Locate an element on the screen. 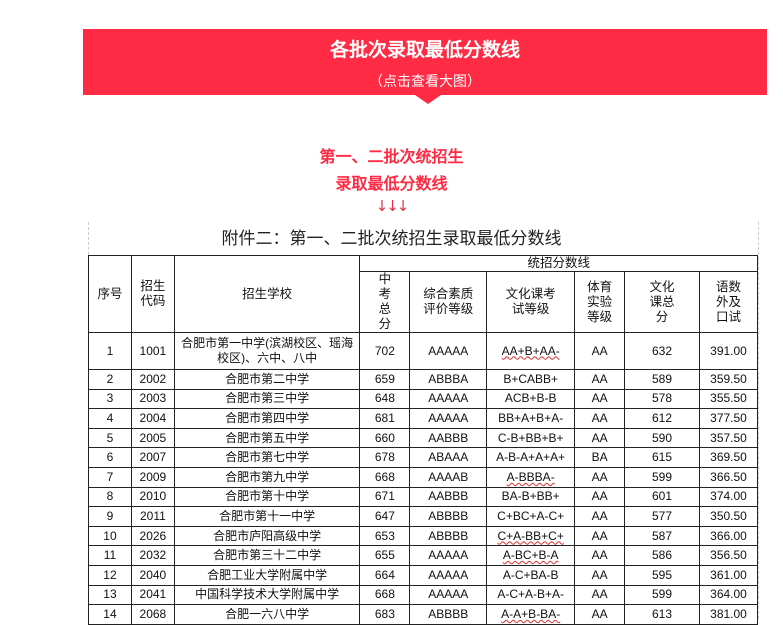 This screenshot has height=625, width=783. table-cell: 2009 is located at coordinates (152, 477).